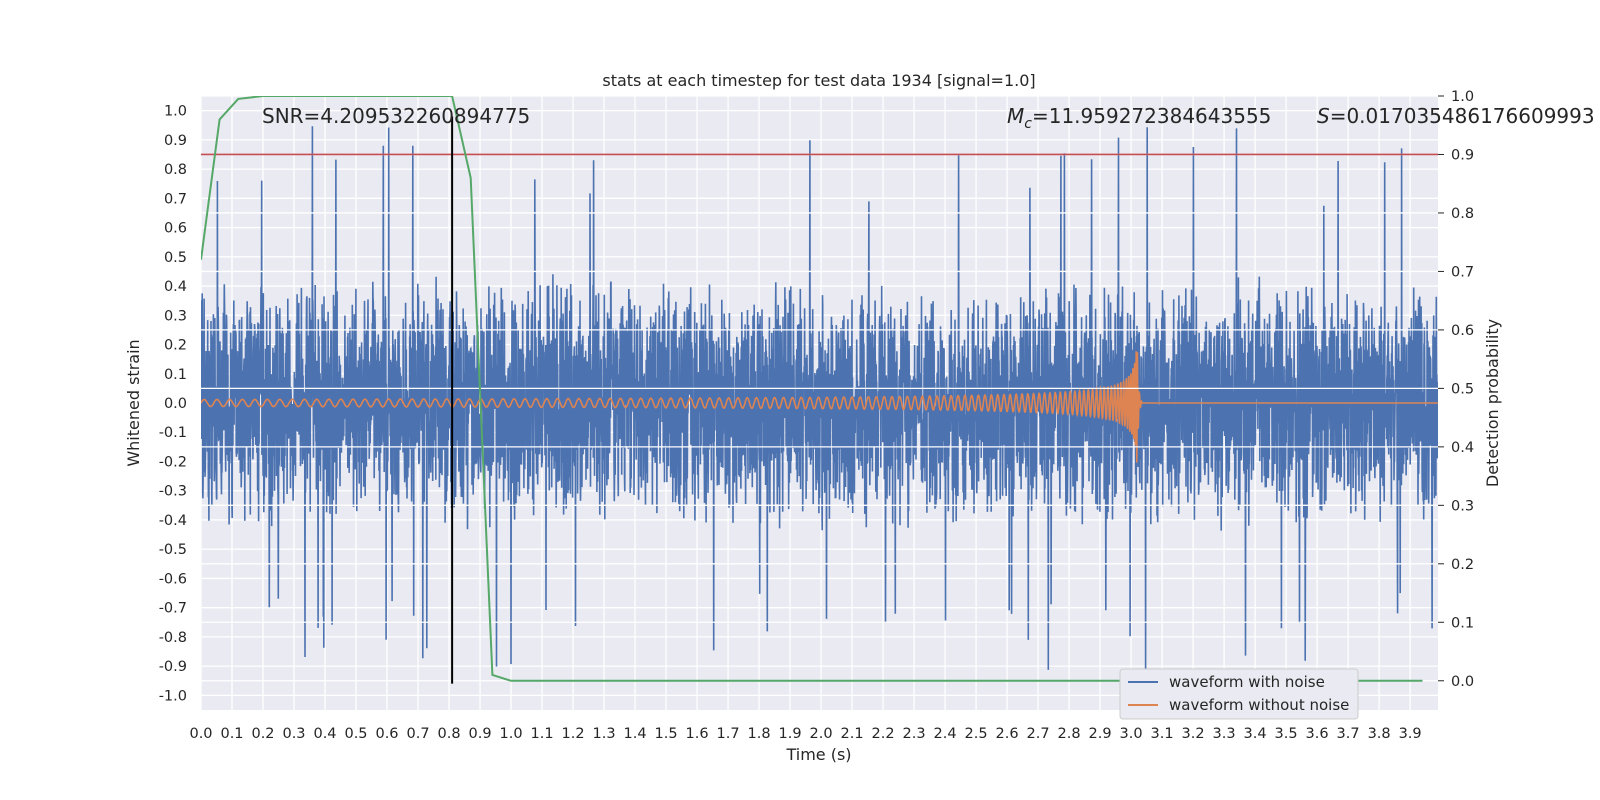 The height and width of the screenshot is (800, 1600). Describe the element at coordinates (175, 141) in the screenshot. I see `y-tick-label: 0.9` at that location.